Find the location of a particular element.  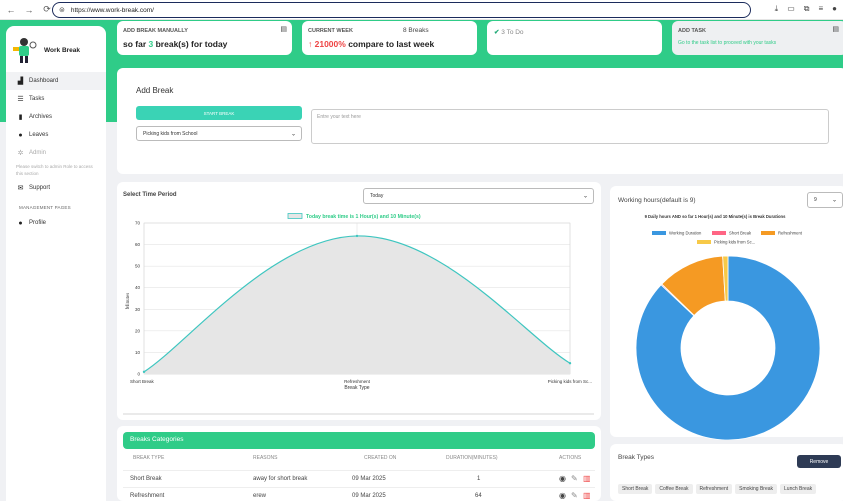

account-icon: ● is located at coordinates (834, 8).